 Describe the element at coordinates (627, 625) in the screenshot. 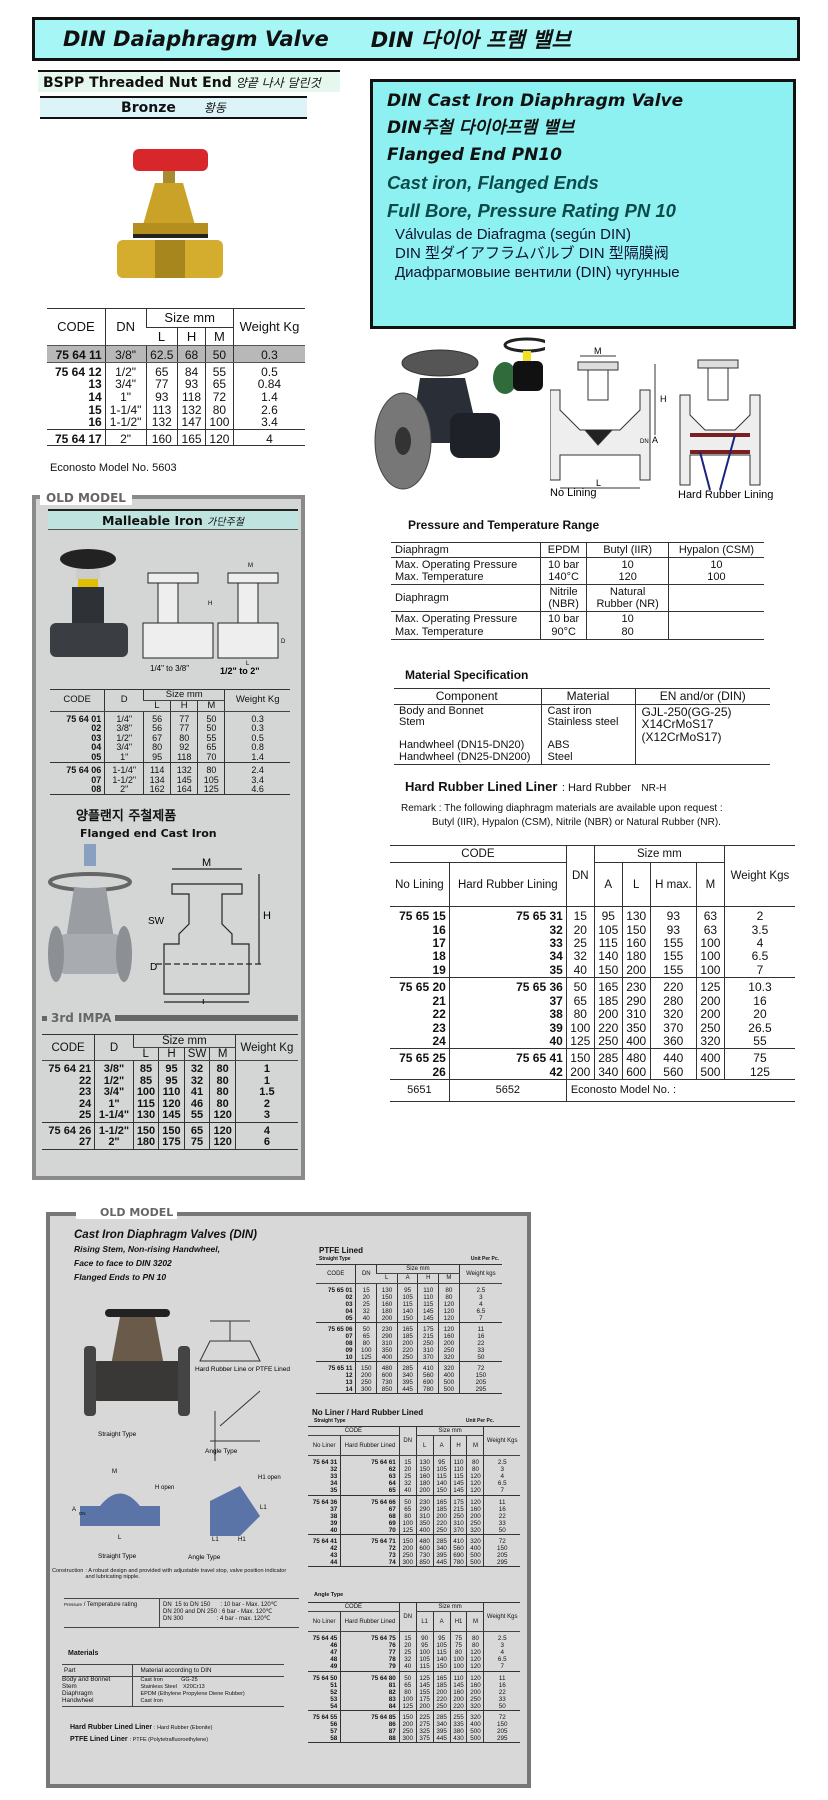

I see `table-cell: 10 80` at that location.